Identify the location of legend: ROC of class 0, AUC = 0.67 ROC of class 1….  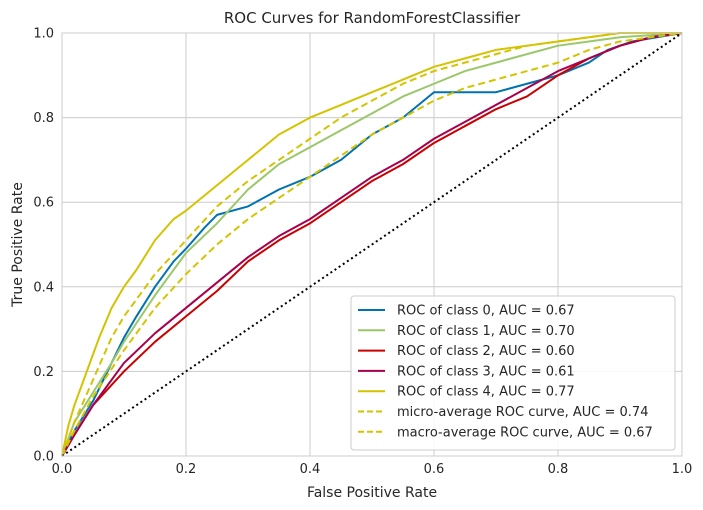
(513, 373).